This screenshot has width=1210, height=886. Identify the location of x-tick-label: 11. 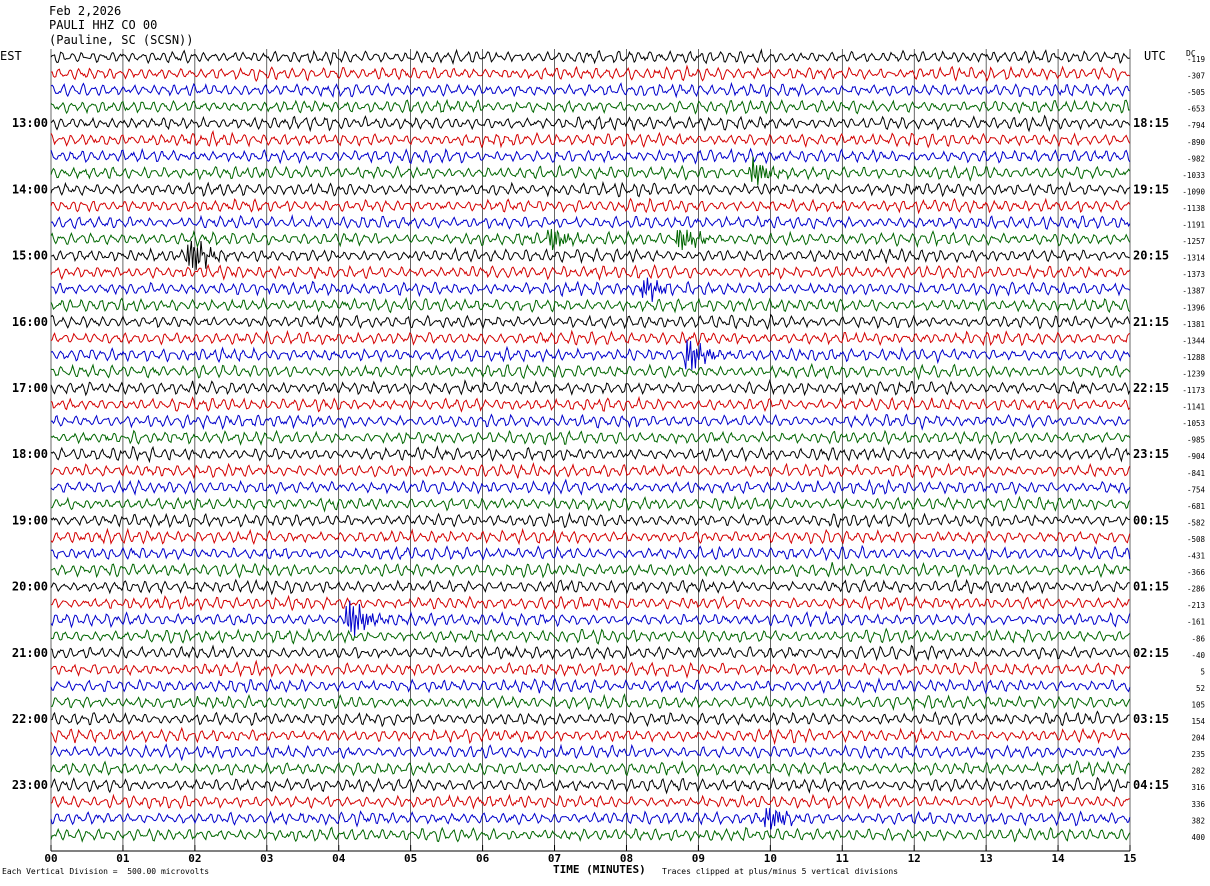
(843, 858).